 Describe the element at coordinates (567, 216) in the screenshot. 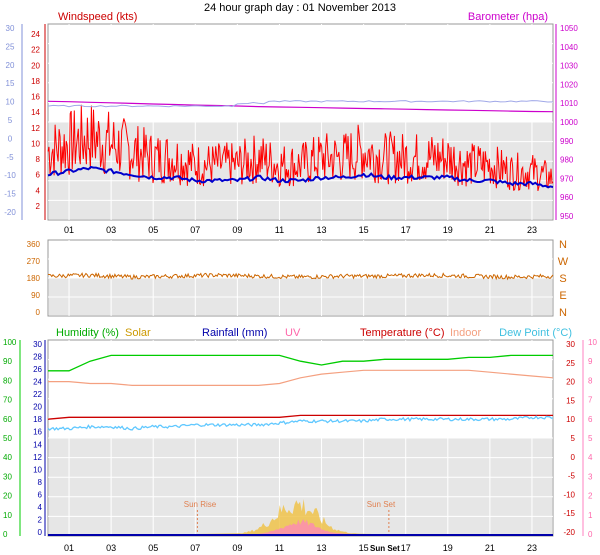

I see `baro-tick: 950` at that location.